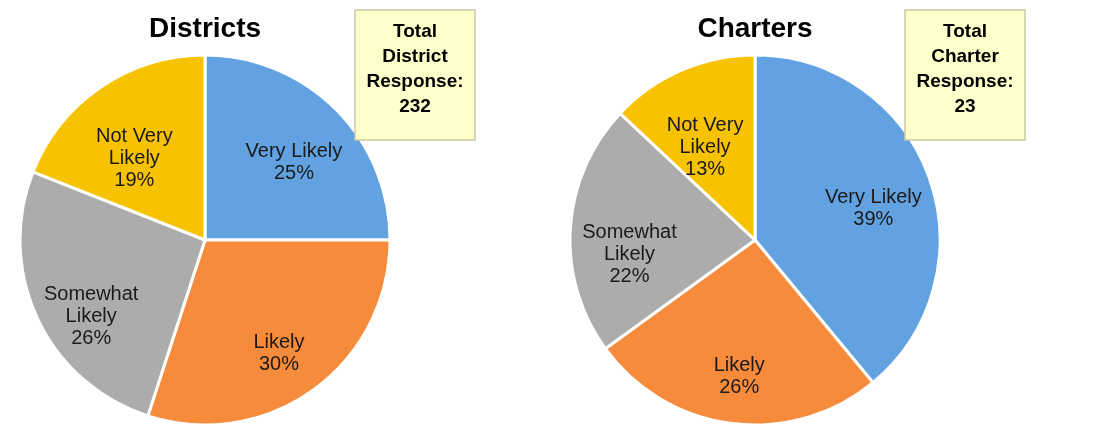  I want to click on data-label: 30%, so click(279, 362).